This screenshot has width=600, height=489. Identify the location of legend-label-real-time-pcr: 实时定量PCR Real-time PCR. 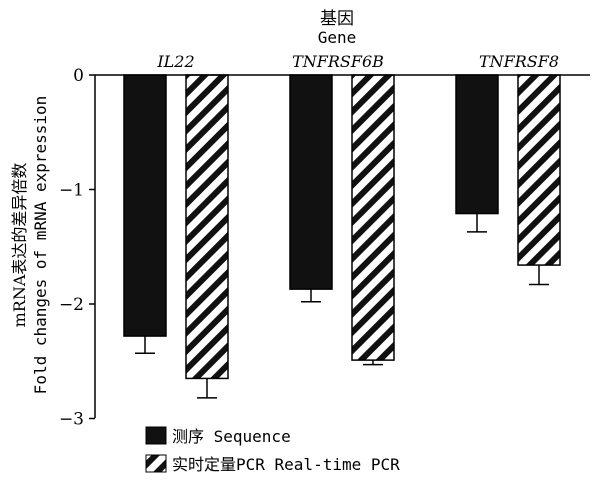
(286, 464).